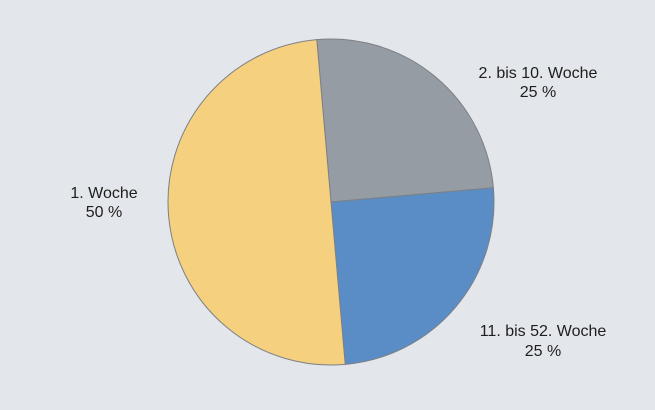 The image size is (655, 410). I want to click on slice-percent-1-woche: 50 %, so click(104, 212).